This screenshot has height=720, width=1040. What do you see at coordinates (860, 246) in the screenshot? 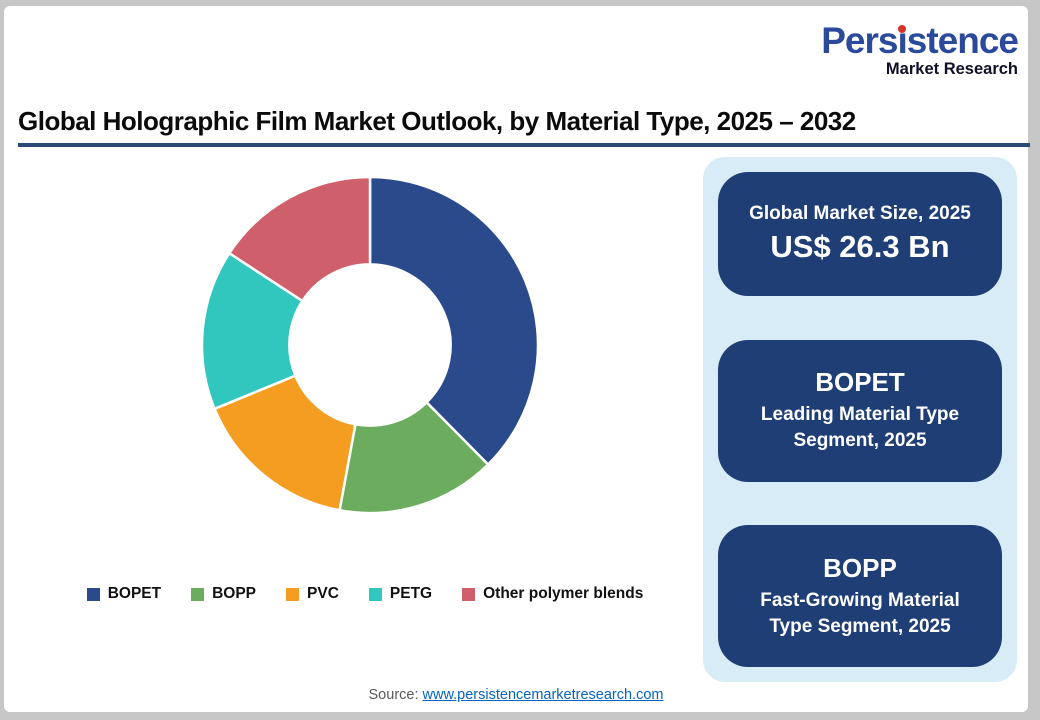
I see `market-size-value: US$ 26.3 Bn` at bounding box center [860, 246].